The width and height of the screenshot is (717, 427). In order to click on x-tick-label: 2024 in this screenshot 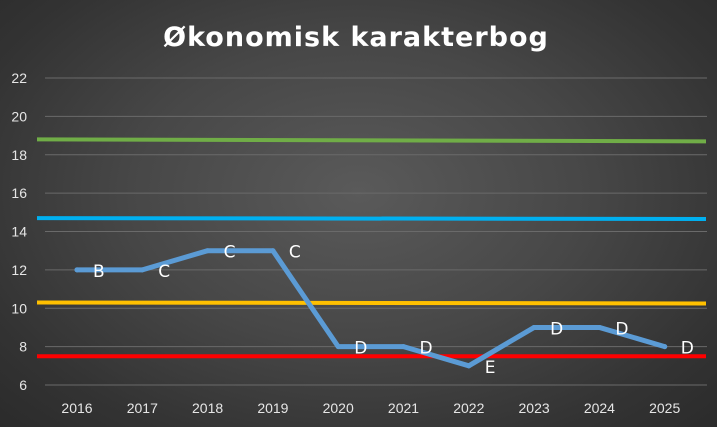, I will do `click(599, 408)`.